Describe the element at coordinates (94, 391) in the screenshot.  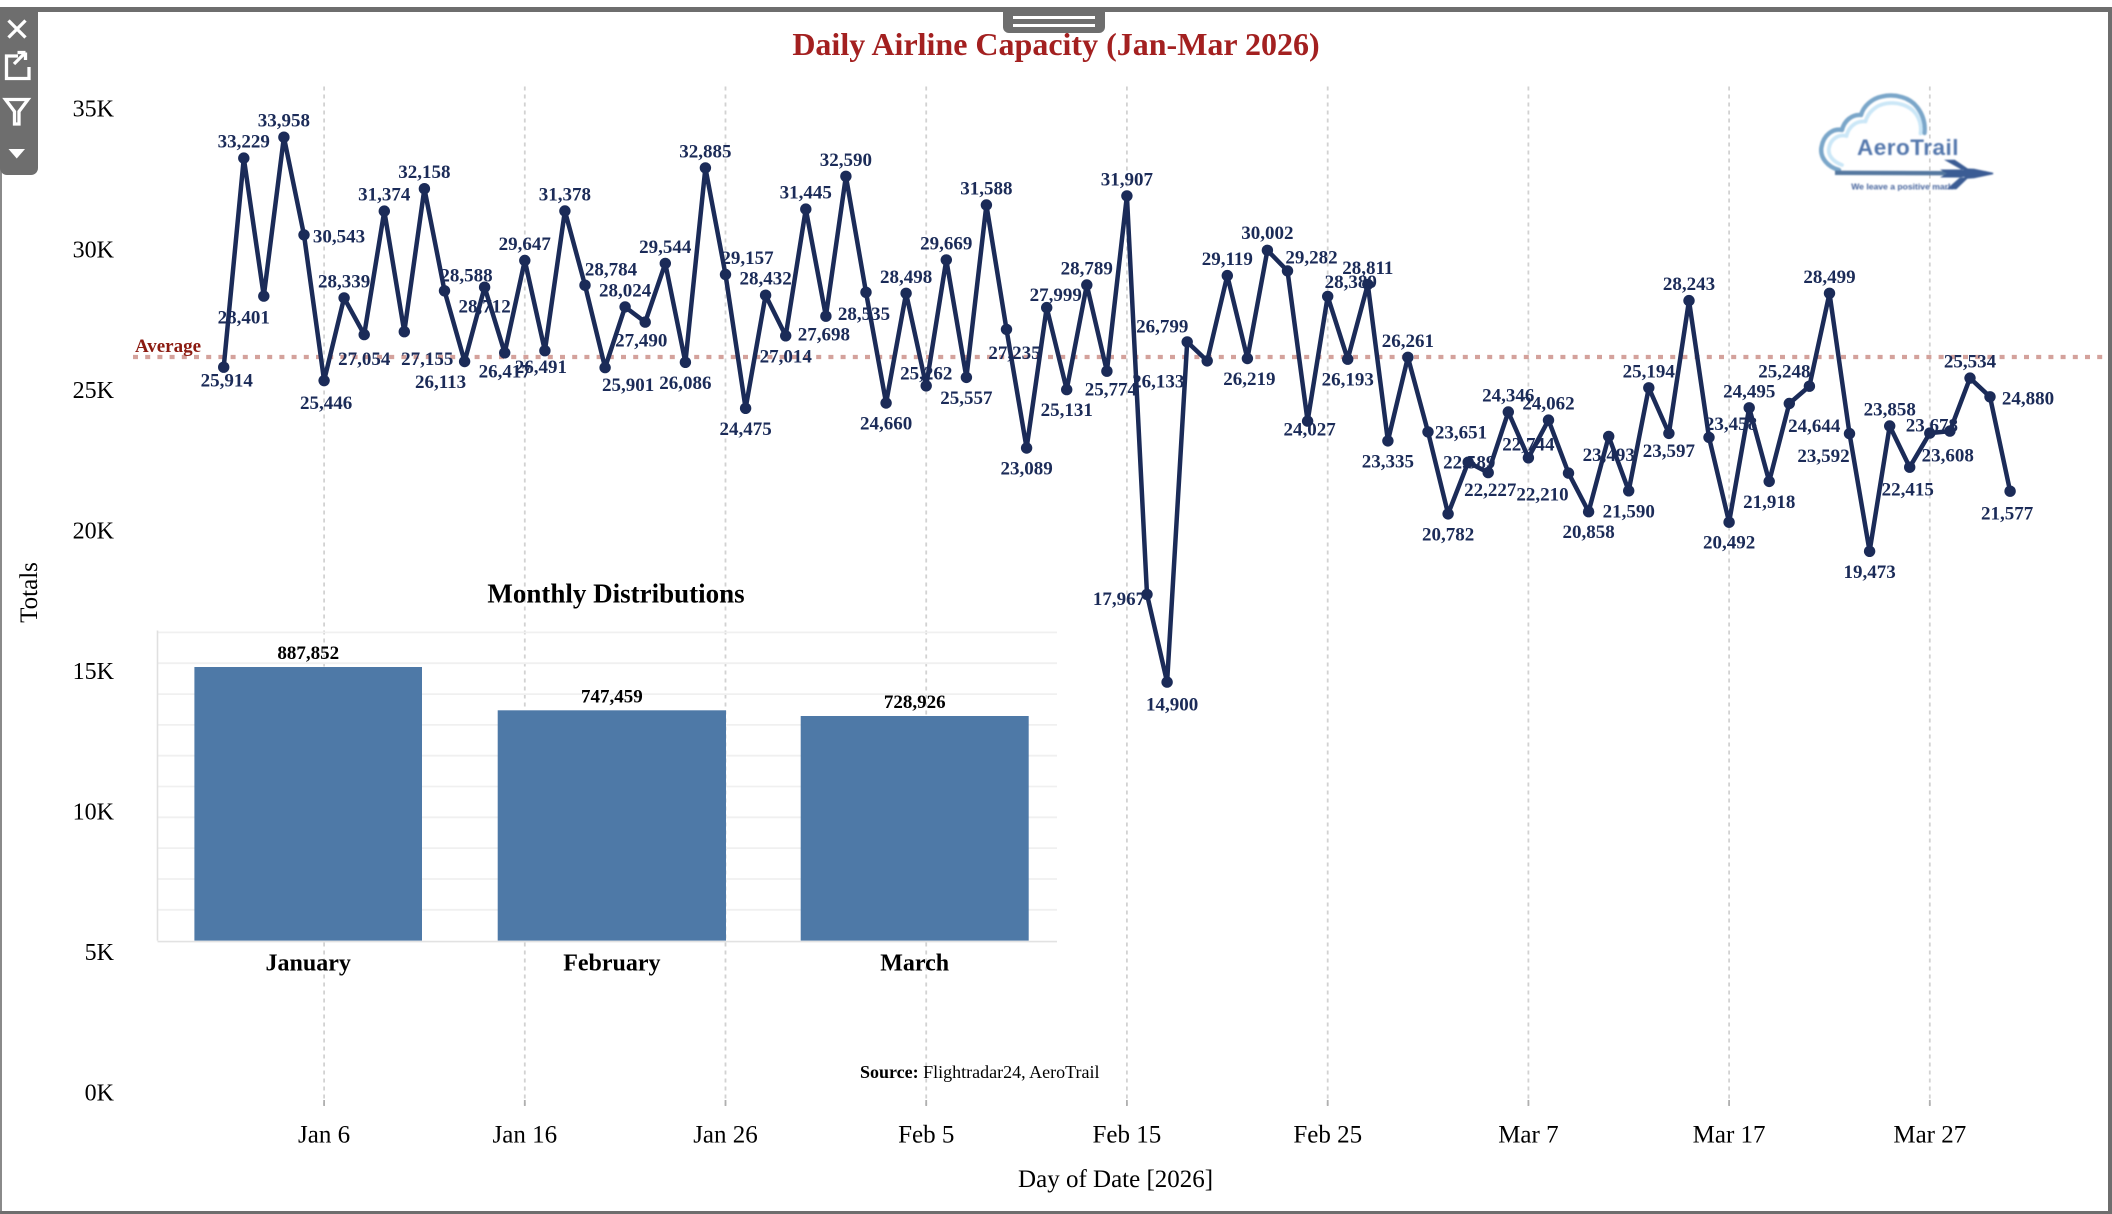
I see `svg-text: 25K` at that location.